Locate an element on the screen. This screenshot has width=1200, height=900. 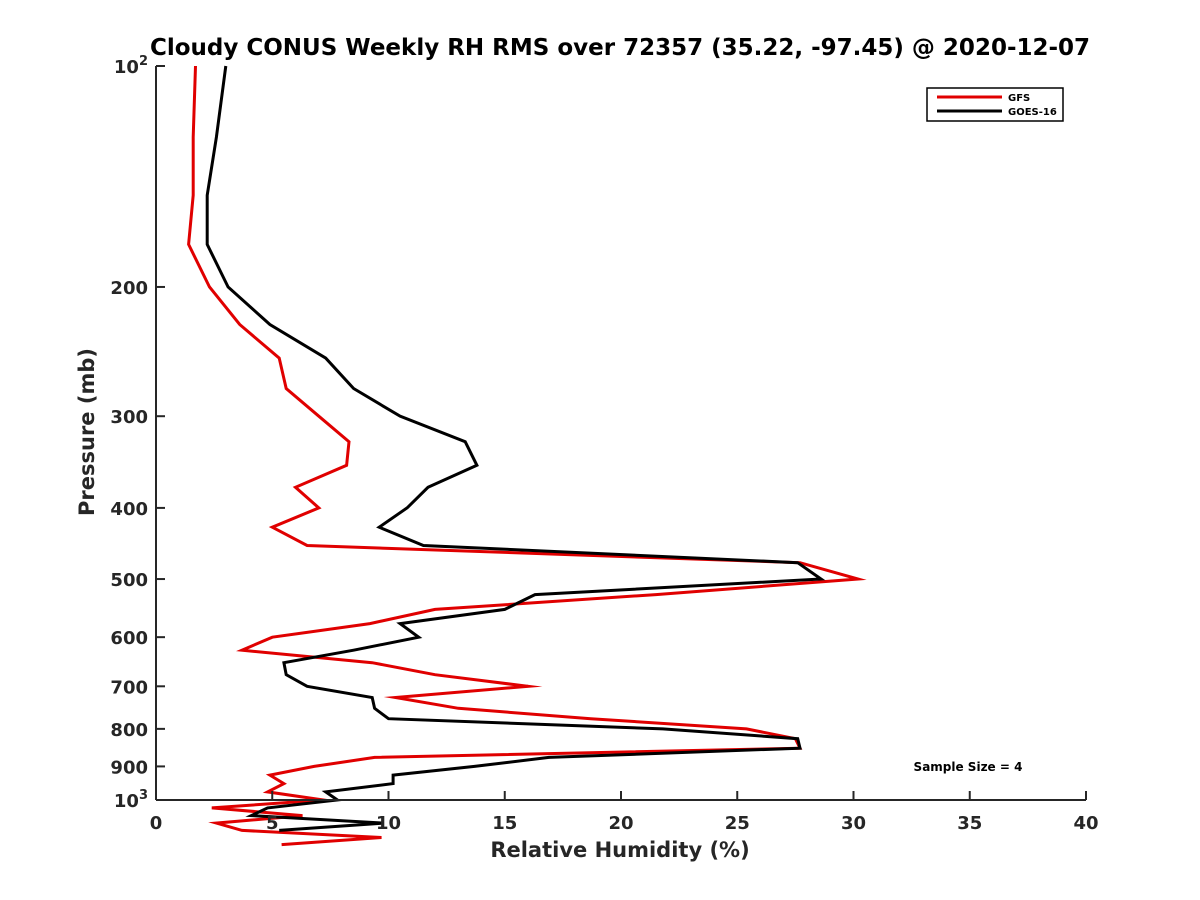
x-tick-label: 35 is located at coordinates (969, 823).